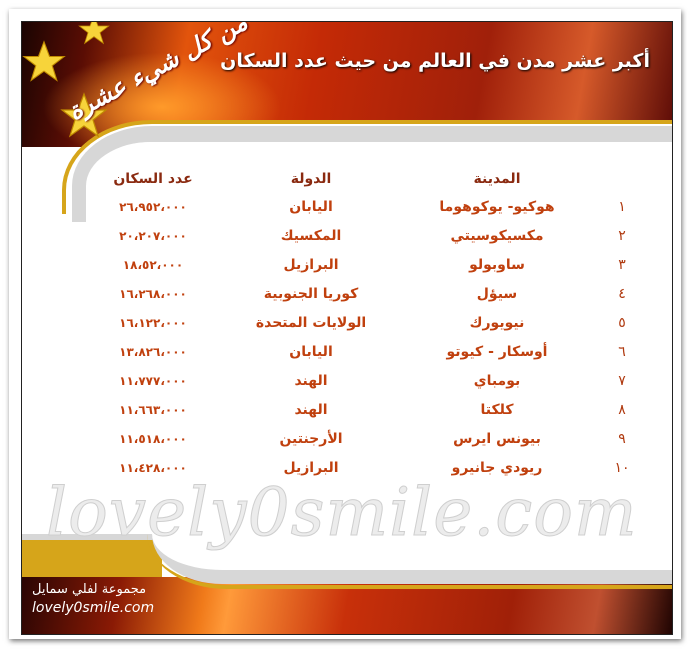 This screenshot has height=651, width=692. Describe the element at coordinates (497, 410) in the screenshot. I see `cell-city: كلكتا` at that location.